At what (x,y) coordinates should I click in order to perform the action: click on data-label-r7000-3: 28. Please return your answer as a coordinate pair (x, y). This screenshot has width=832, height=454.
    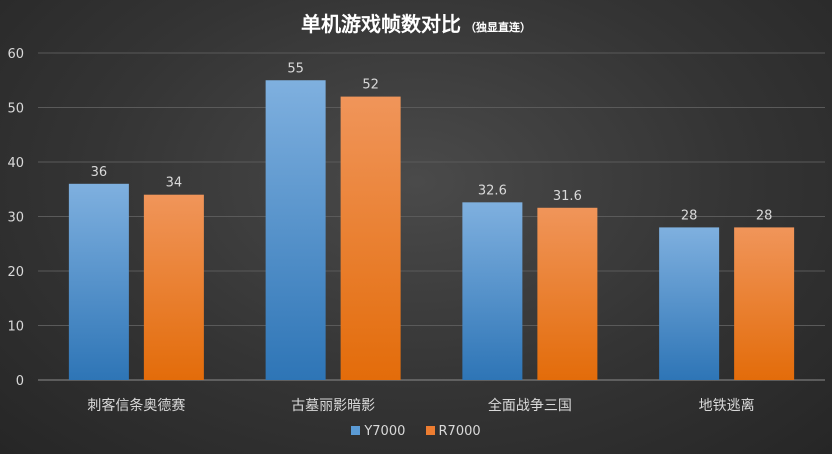
    Looking at the image, I should click on (764, 215).